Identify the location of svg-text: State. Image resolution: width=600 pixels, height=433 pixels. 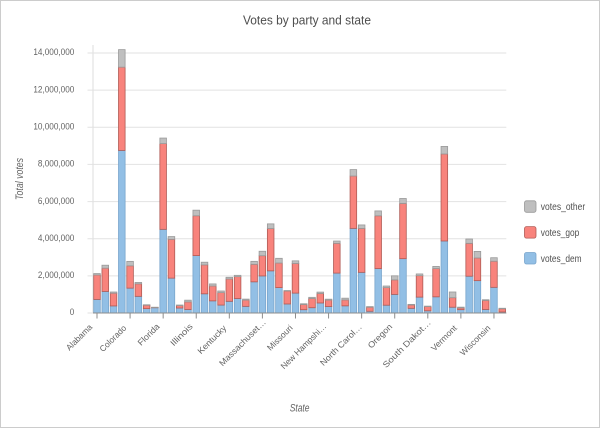
(300, 409).